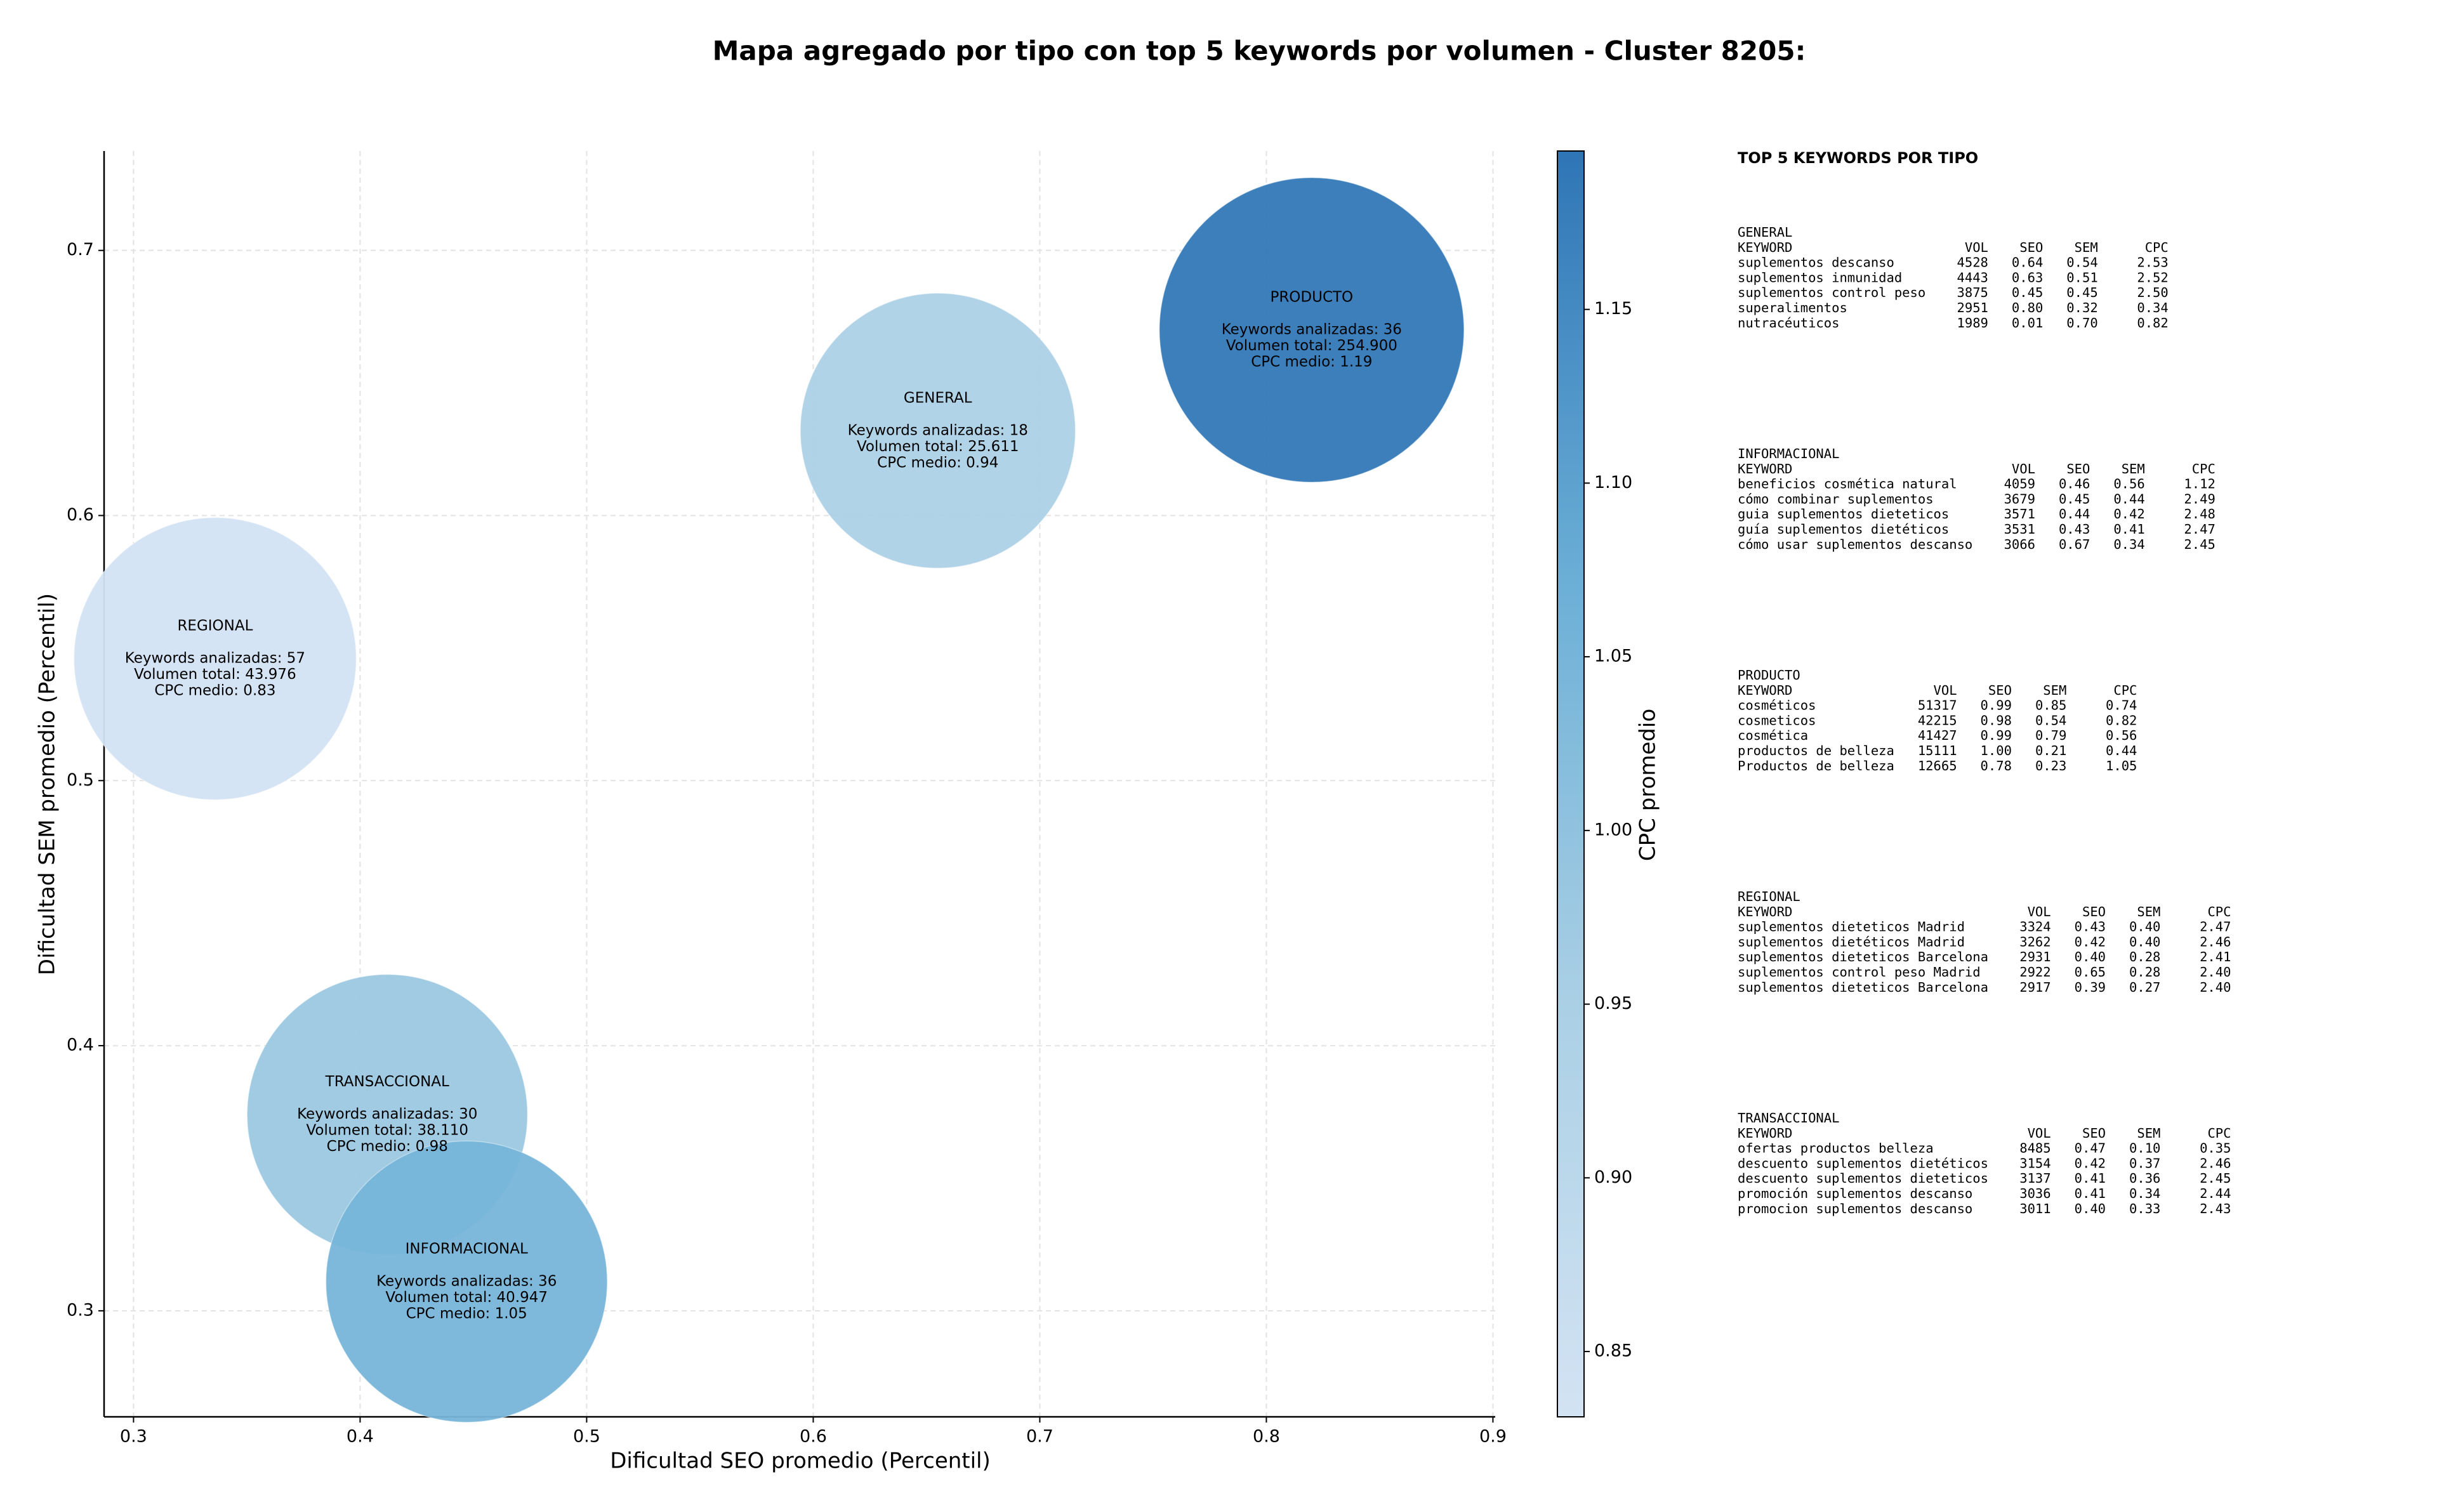 Image resolution: width=2437 pixels, height=1512 pixels. Describe the element at coordinates (215, 626) in the screenshot. I see `bubble-name: REGIONAL` at that location.